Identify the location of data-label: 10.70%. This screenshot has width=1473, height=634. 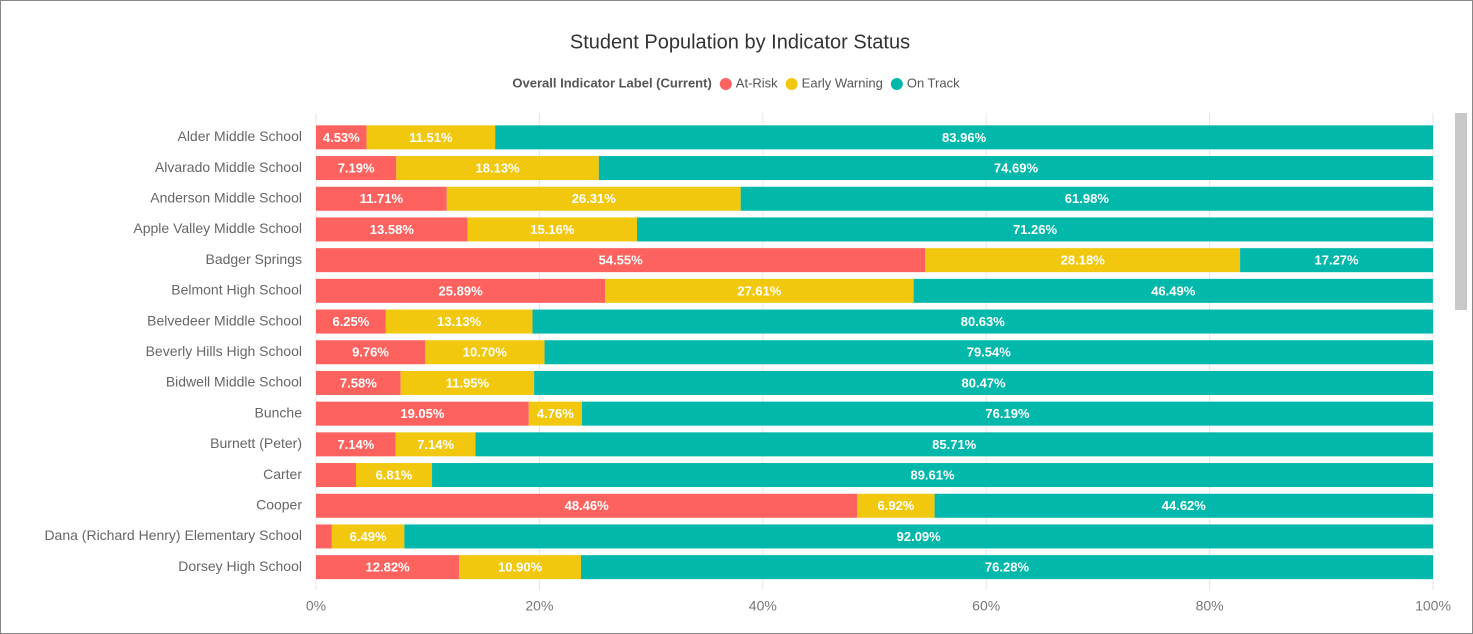
(485, 352).